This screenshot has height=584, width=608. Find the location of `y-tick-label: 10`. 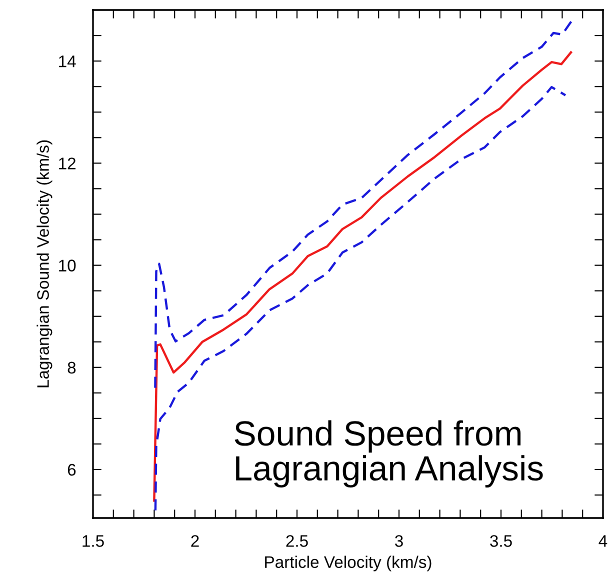

y-tick-label: 10 is located at coordinates (67, 266).